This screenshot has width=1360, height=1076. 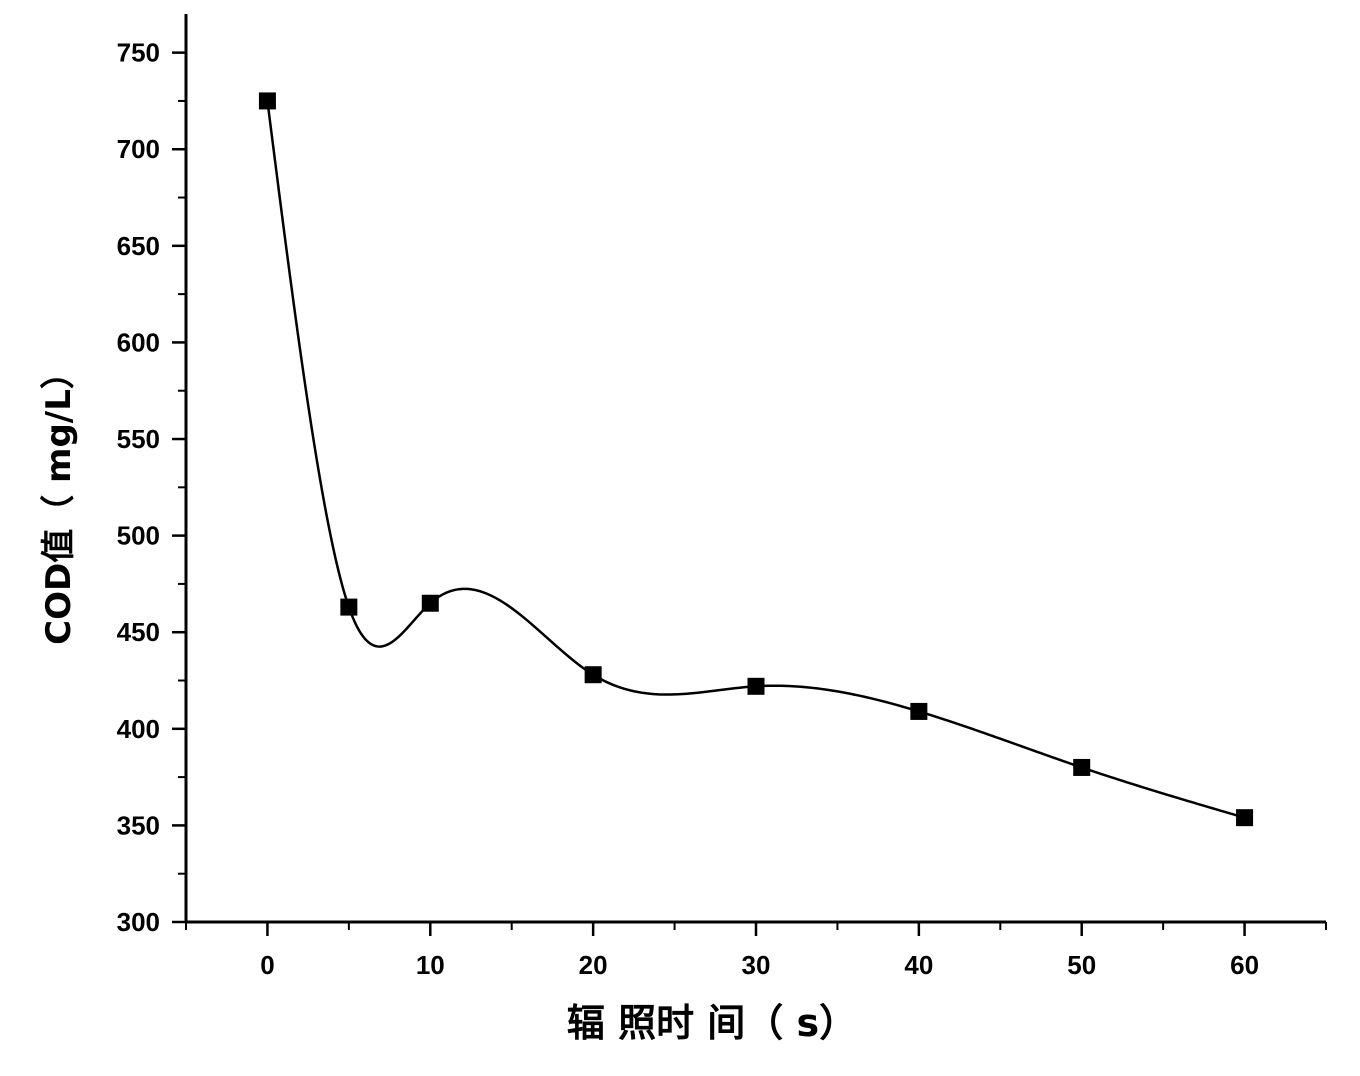 I want to click on y-tick-label: 400, so click(x=138, y=729).